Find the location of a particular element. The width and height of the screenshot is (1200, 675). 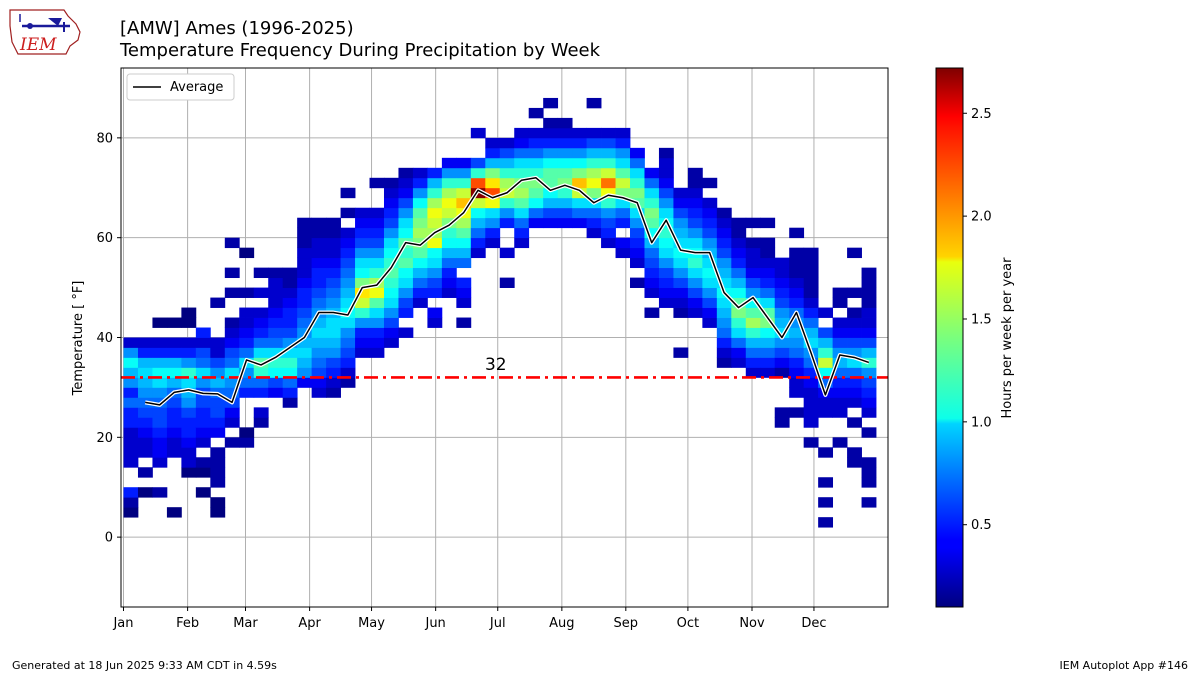

y-tick-label: 20 is located at coordinates (104, 438).